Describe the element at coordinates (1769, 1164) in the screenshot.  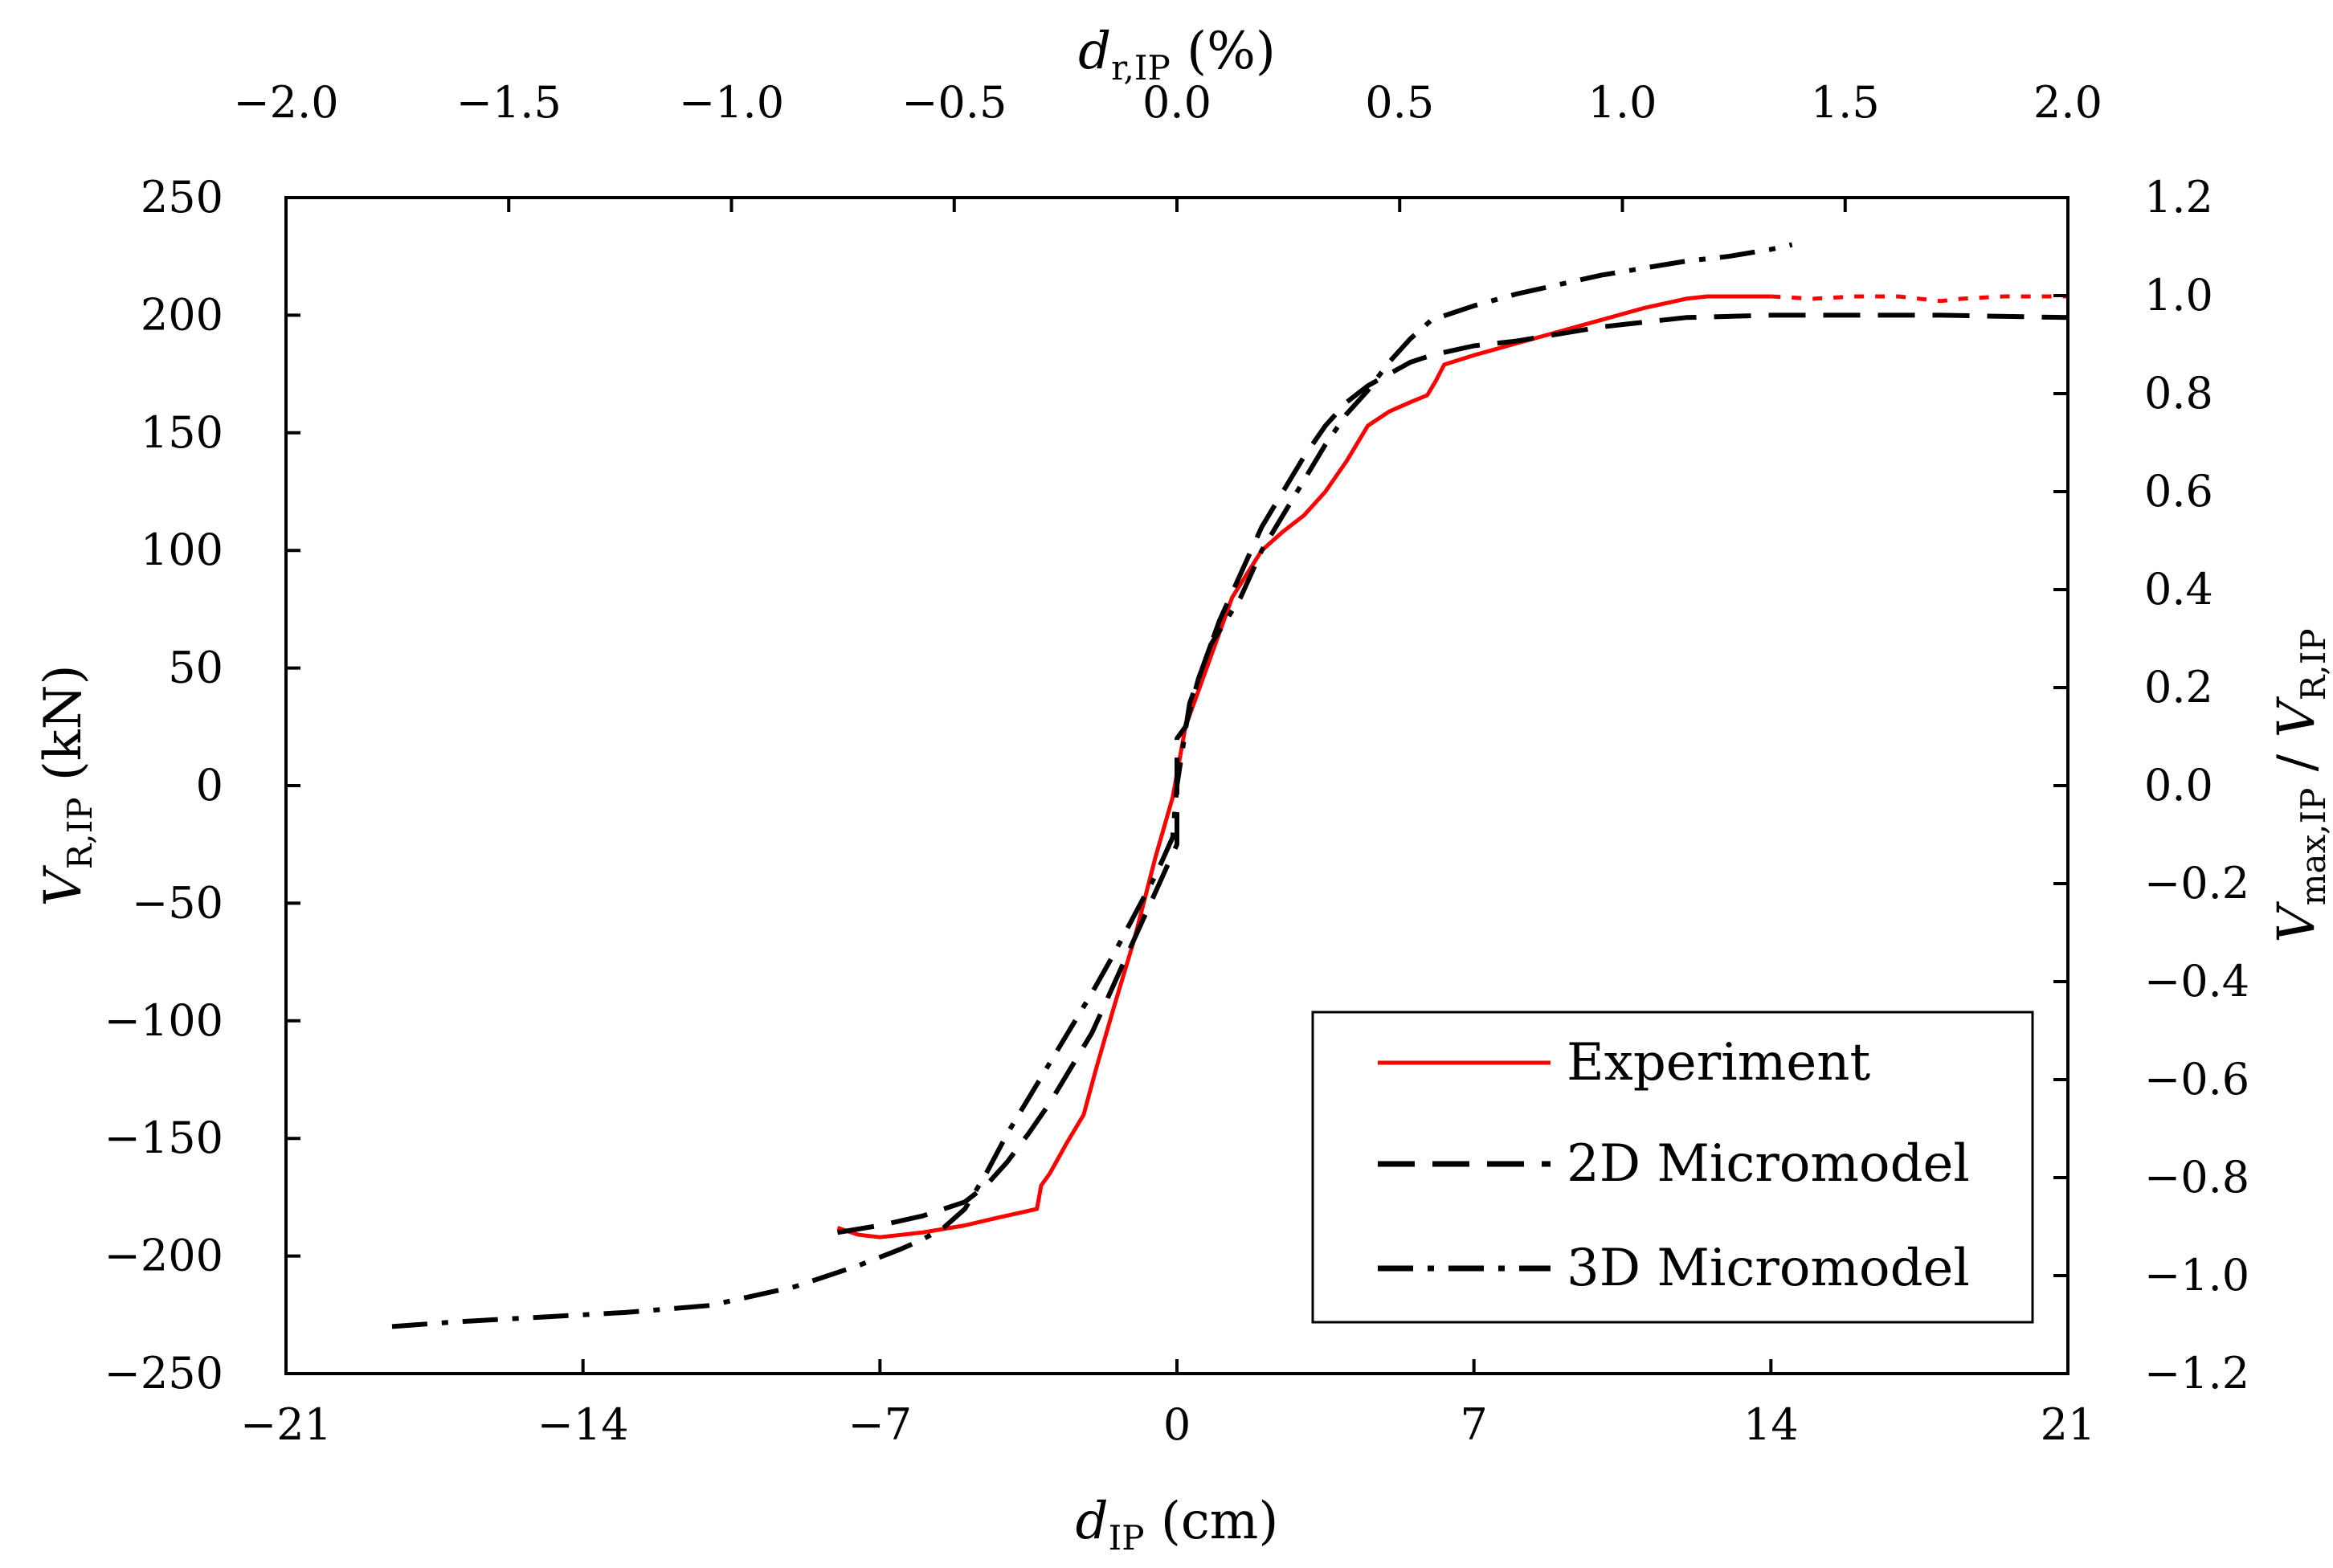
I see `legend-label-2d-micromodel: 2D Micromodel` at that location.